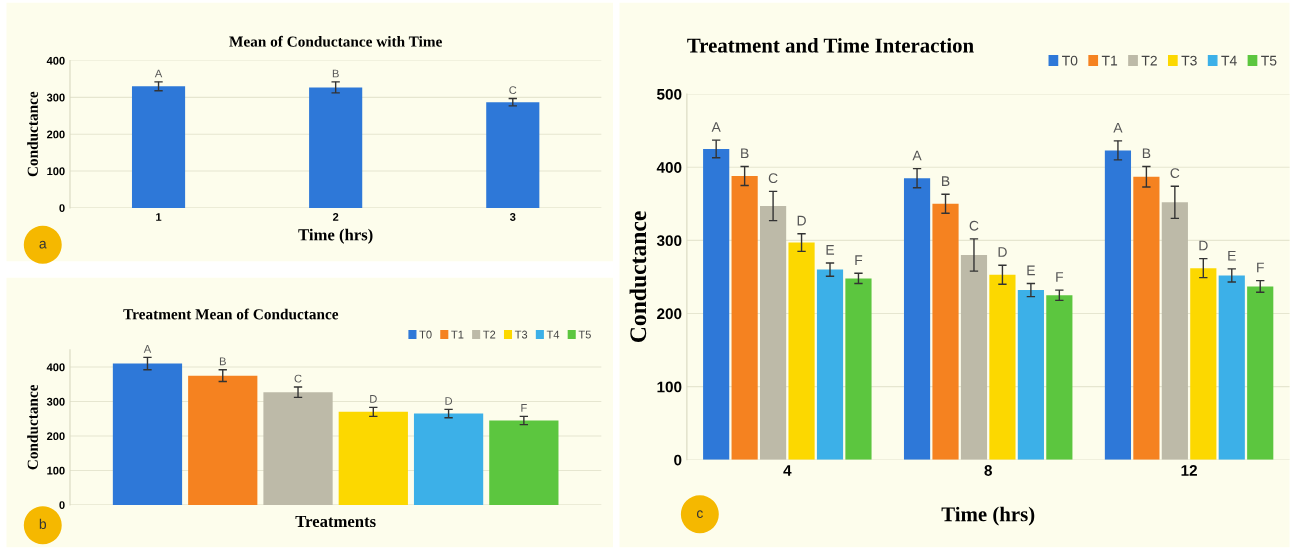 Image resolution: width=1296 pixels, height=550 pixels. What do you see at coordinates (43, 244) in the screenshot?
I see `text: a` at bounding box center [43, 244].